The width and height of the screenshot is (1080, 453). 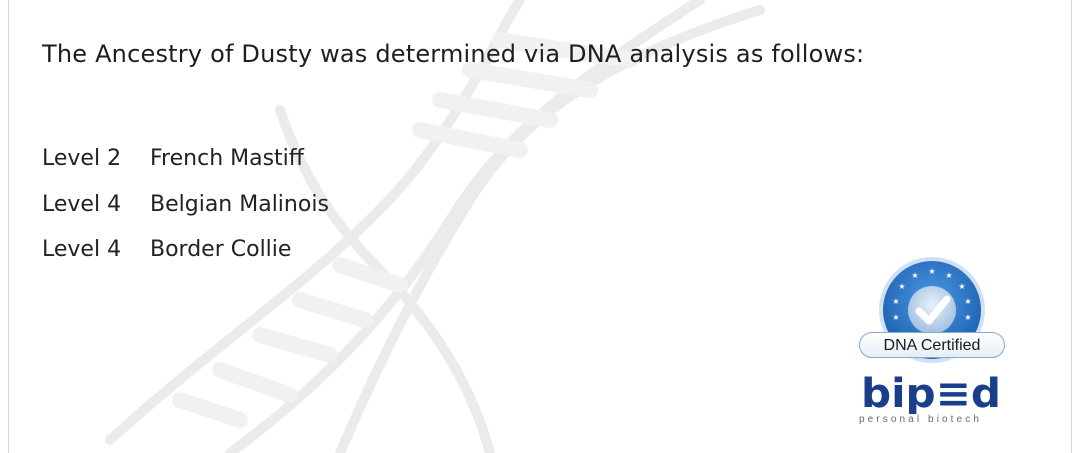 I want to click on ancestry-breed: Belgian Malinois, so click(x=239, y=204).